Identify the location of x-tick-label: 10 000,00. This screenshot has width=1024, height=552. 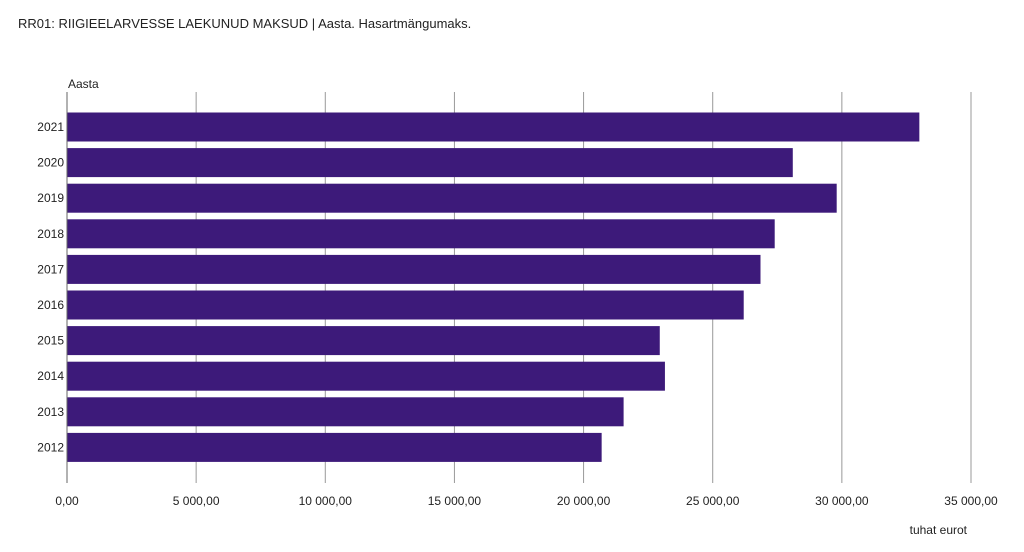
(326, 501).